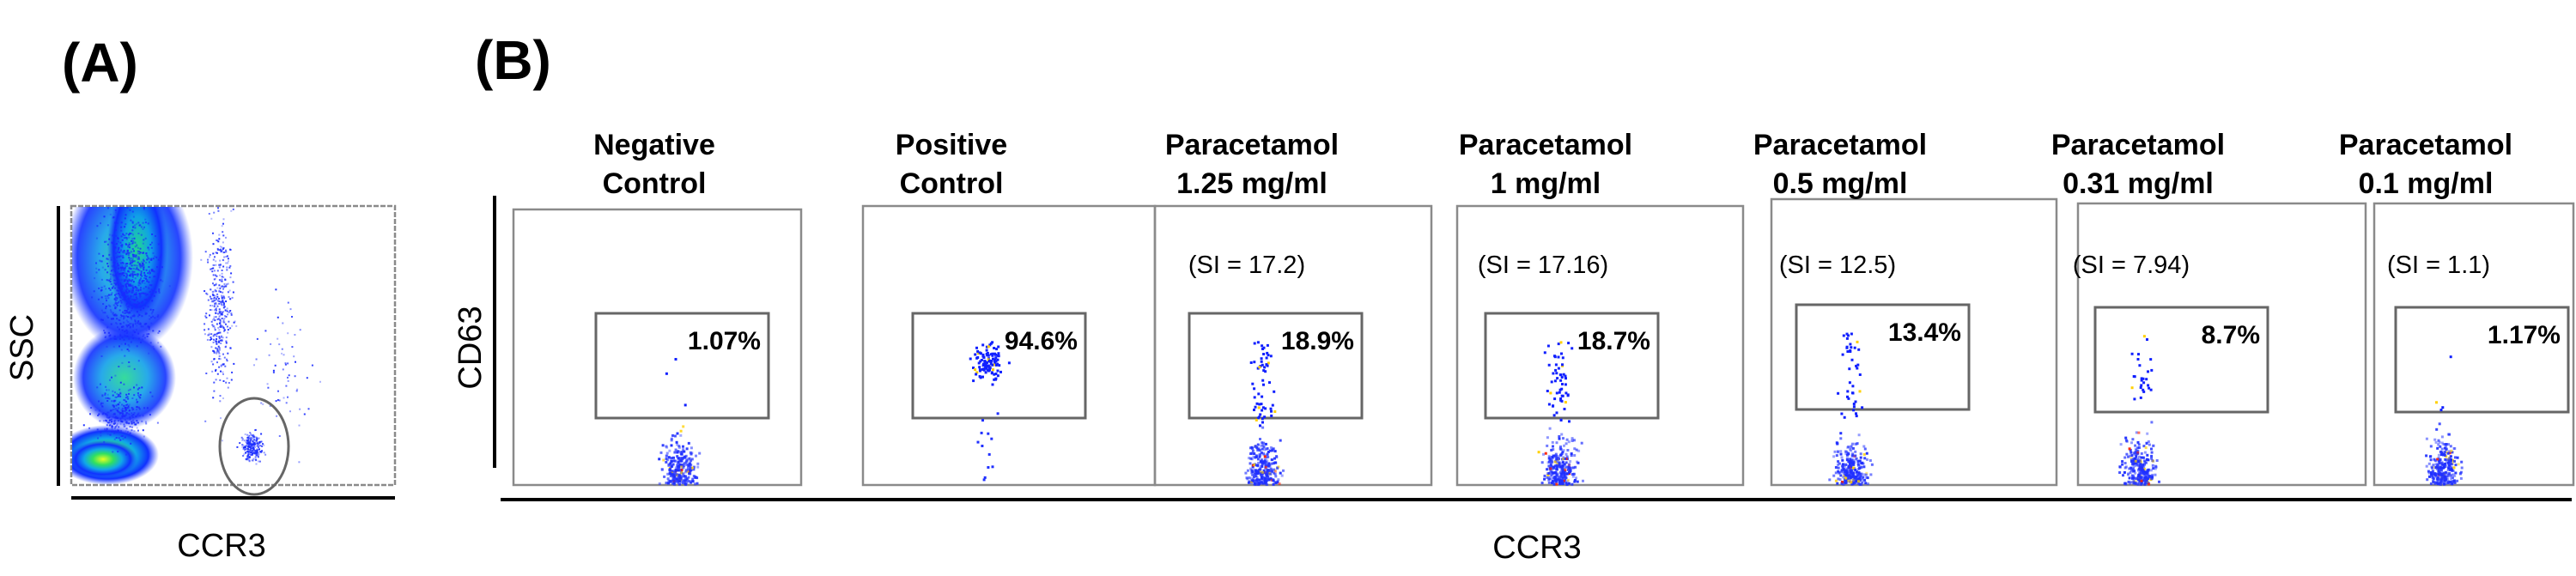 The height and width of the screenshot is (576, 2576). I want to click on event-dots, so click(1561, 414).